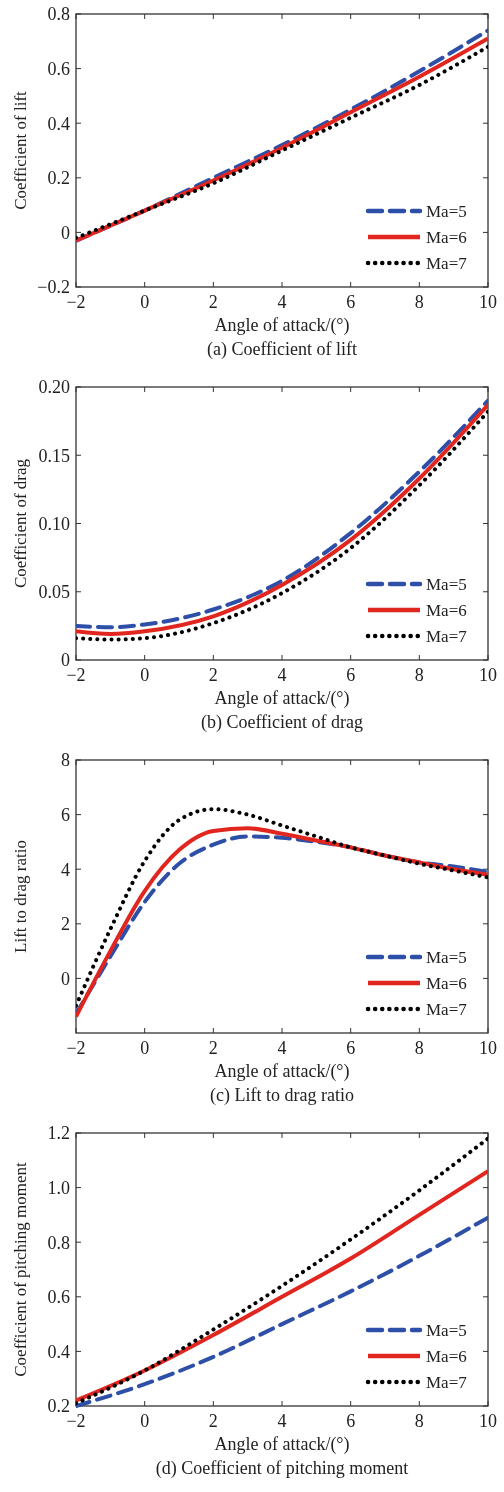  I want to click on text: (d) Coefficient of pitching moment, so click(282, 1468).